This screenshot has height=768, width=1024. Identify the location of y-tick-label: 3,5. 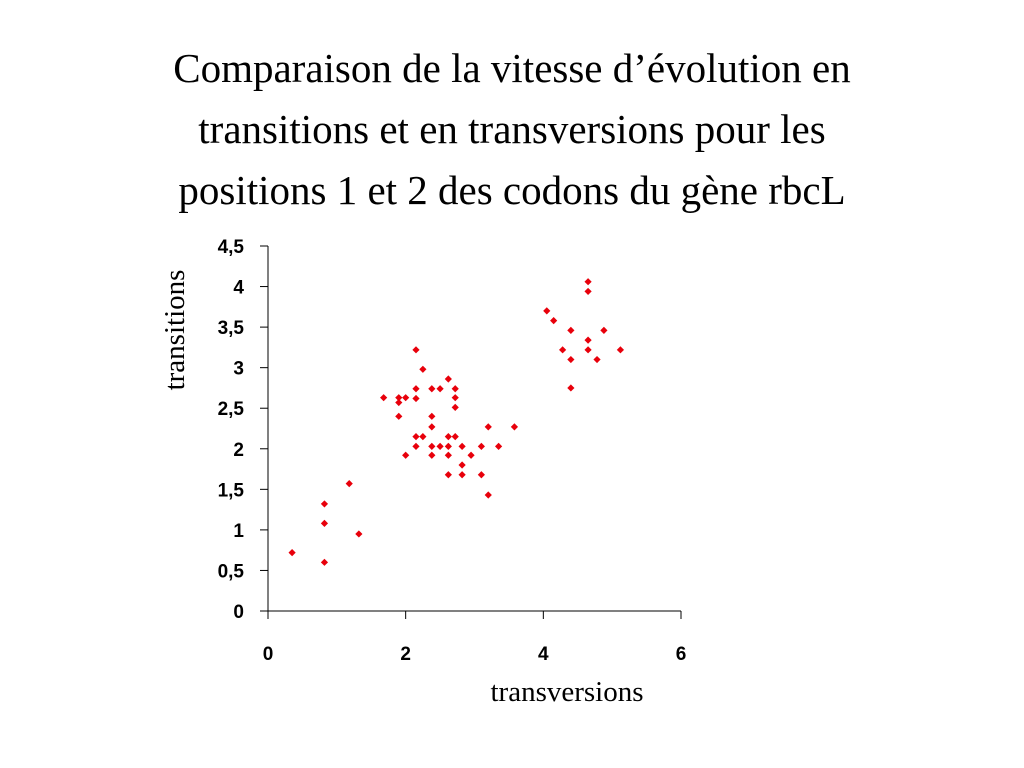
(231, 328).